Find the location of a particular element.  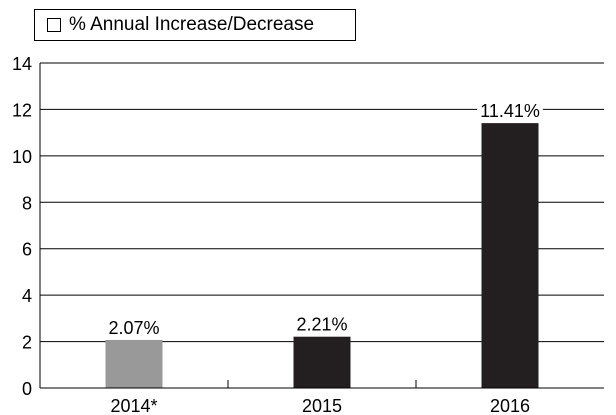

data-label-2015: 2.21% is located at coordinates (321, 325).